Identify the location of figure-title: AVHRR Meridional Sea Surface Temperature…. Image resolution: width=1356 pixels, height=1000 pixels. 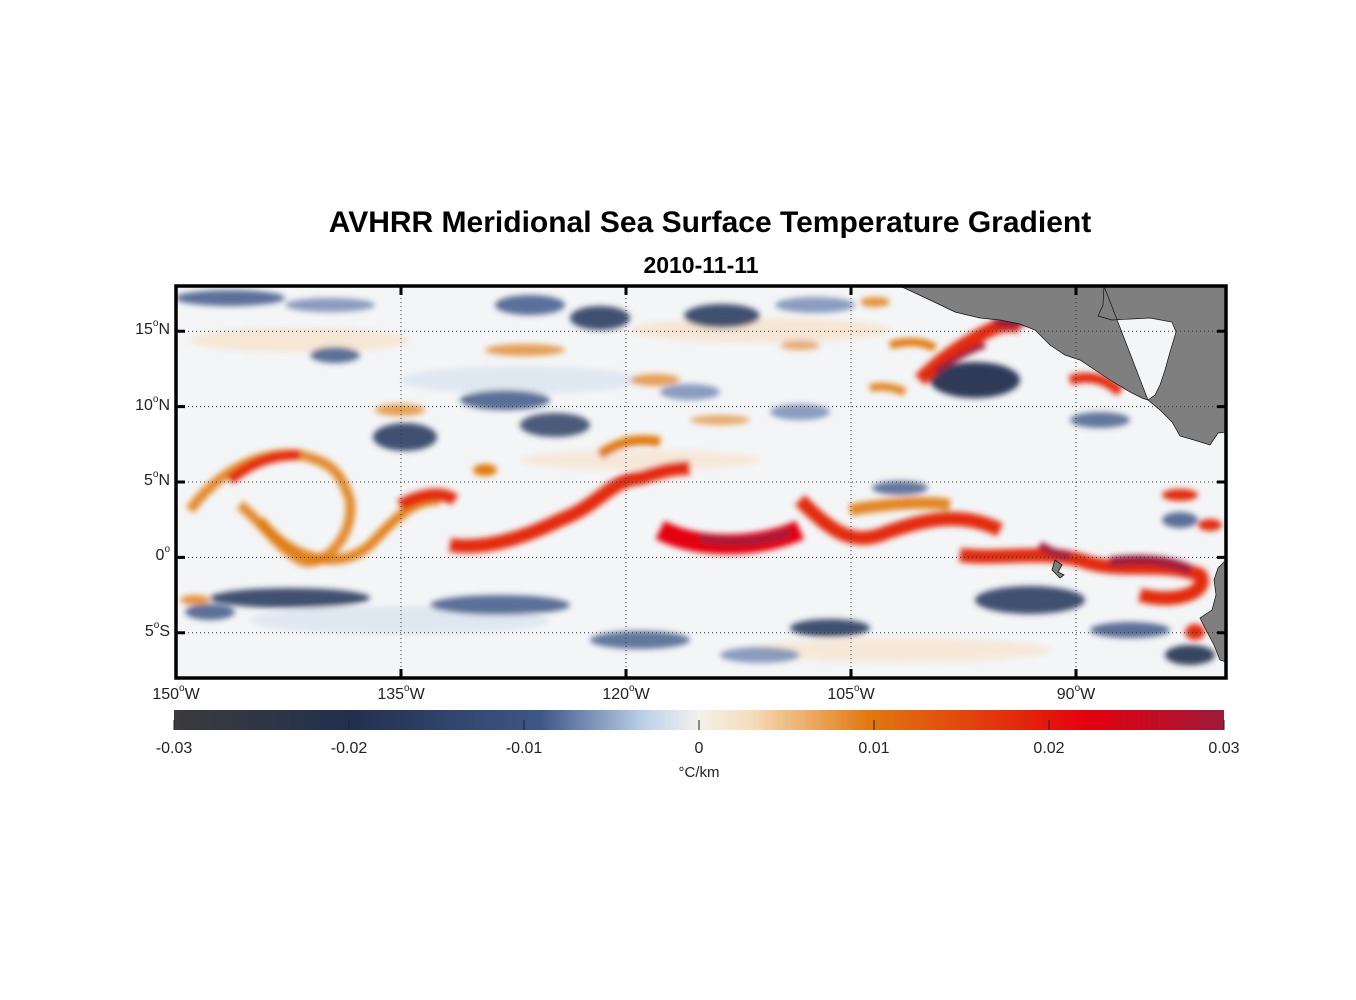
(710, 222).